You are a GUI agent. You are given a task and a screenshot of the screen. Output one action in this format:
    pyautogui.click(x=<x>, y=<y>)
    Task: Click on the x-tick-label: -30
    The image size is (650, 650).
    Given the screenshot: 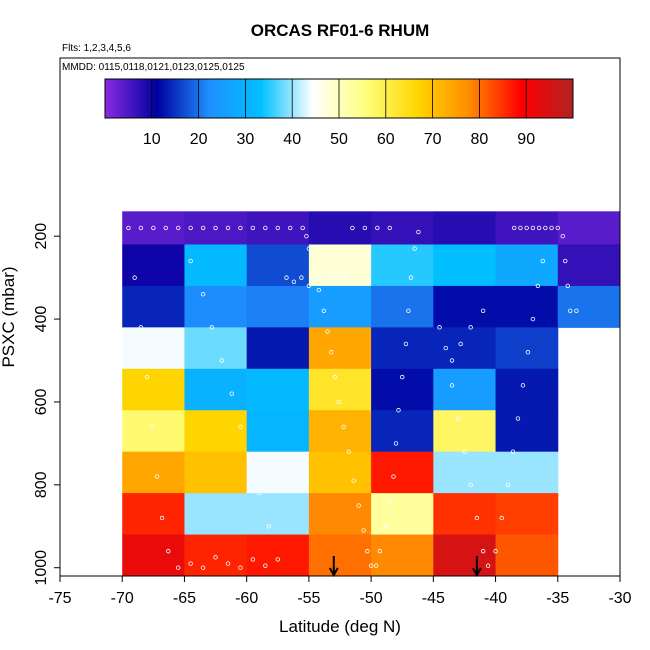 What is the action you would take?
    pyautogui.click(x=619, y=598)
    